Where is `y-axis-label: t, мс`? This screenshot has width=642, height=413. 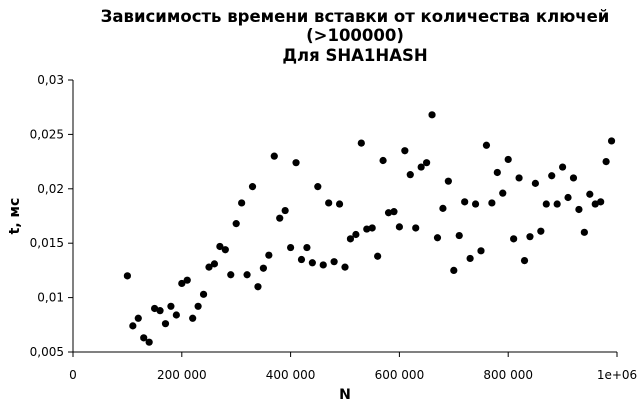 y-axis-label: t, мс is located at coordinates (15, 216).